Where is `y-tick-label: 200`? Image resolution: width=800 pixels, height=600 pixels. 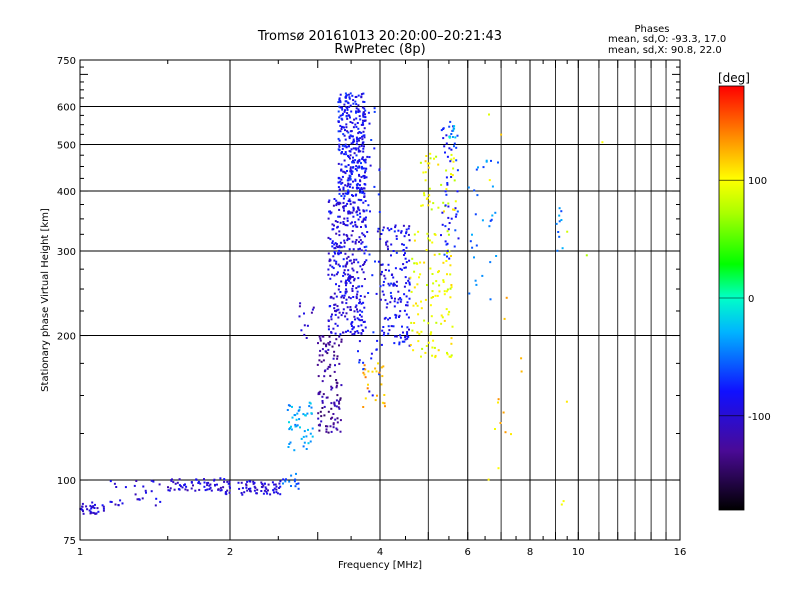
y-tick-label: 200 is located at coordinates (66, 337).